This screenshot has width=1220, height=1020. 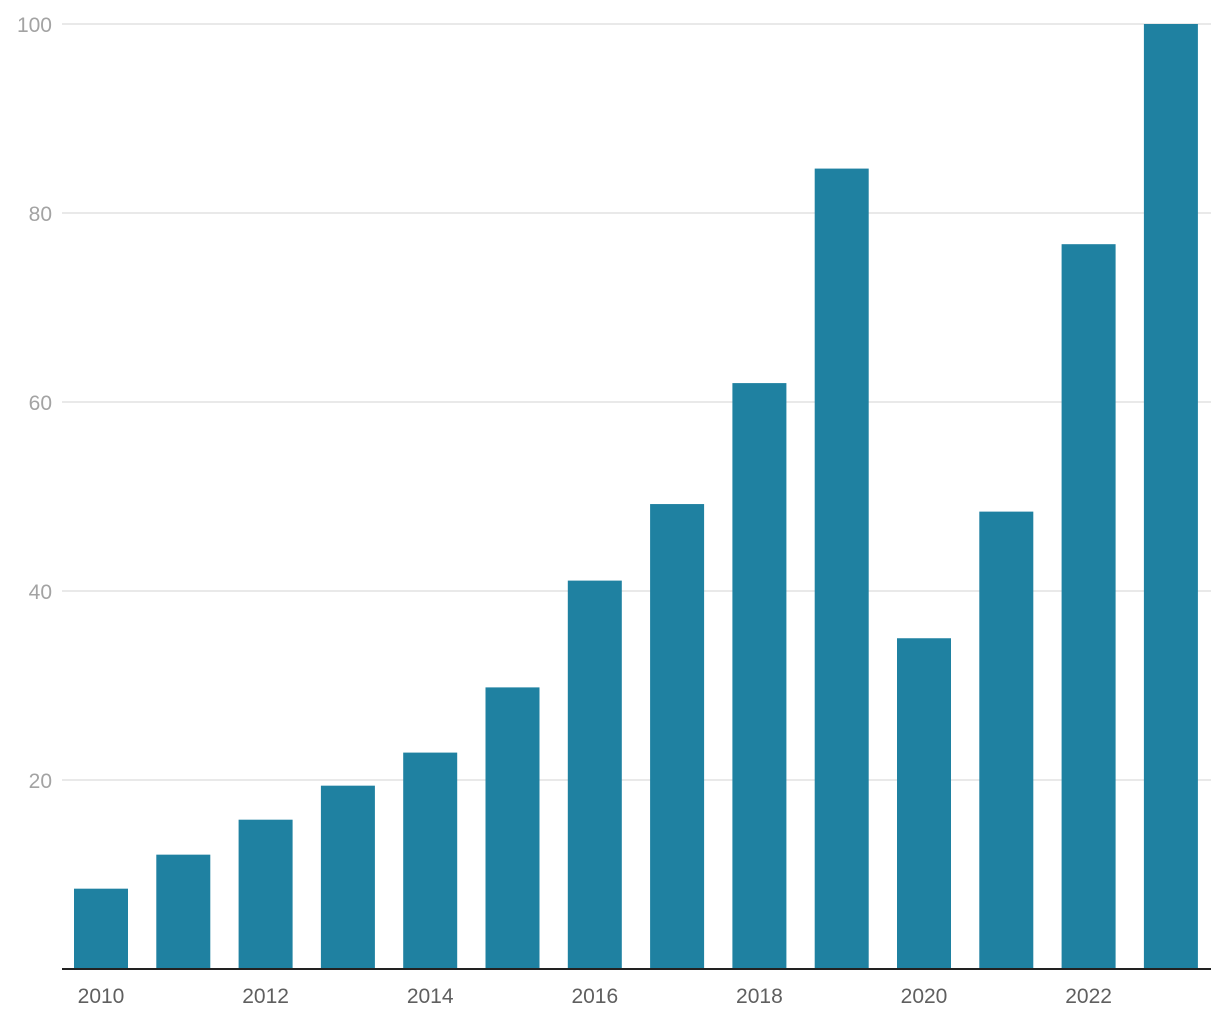 What do you see at coordinates (759, 996) in the screenshot?
I see `x-tick-label-2018: 2018` at bounding box center [759, 996].